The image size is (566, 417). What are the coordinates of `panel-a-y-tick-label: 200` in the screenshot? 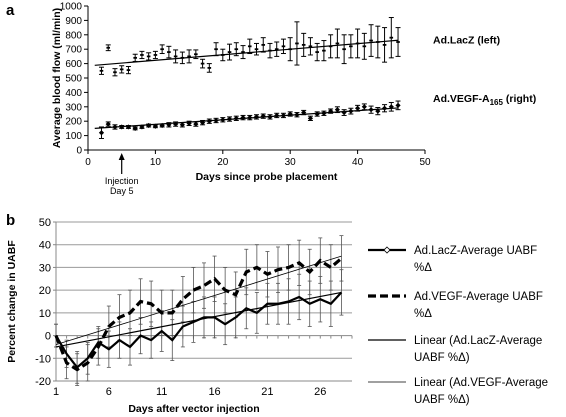 It's located at (73, 122).